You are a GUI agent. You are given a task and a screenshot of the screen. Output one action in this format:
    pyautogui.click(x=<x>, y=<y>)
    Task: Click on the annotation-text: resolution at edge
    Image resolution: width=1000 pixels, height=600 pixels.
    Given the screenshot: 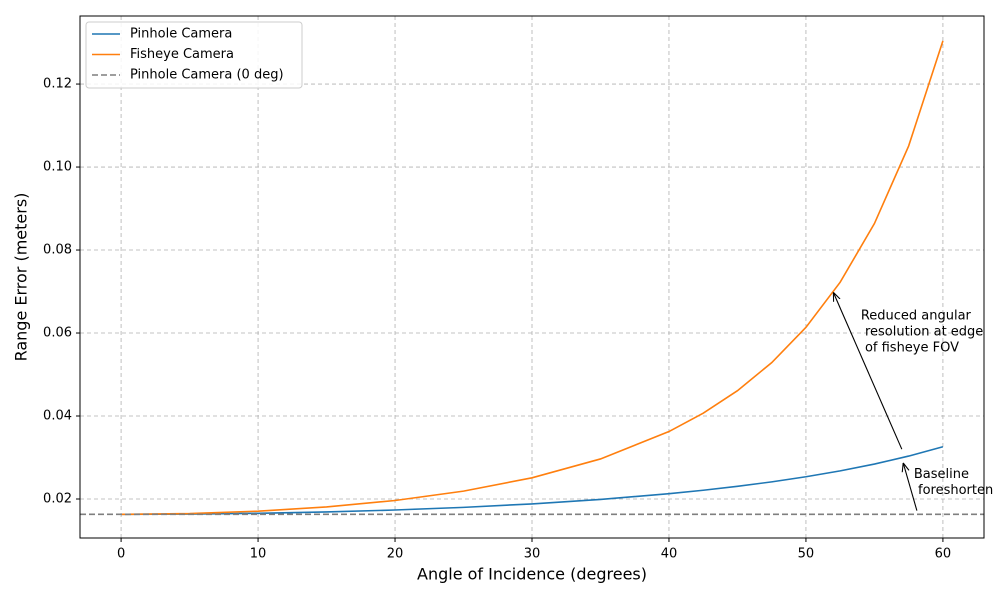 What is the action you would take?
    pyautogui.click(x=922, y=332)
    